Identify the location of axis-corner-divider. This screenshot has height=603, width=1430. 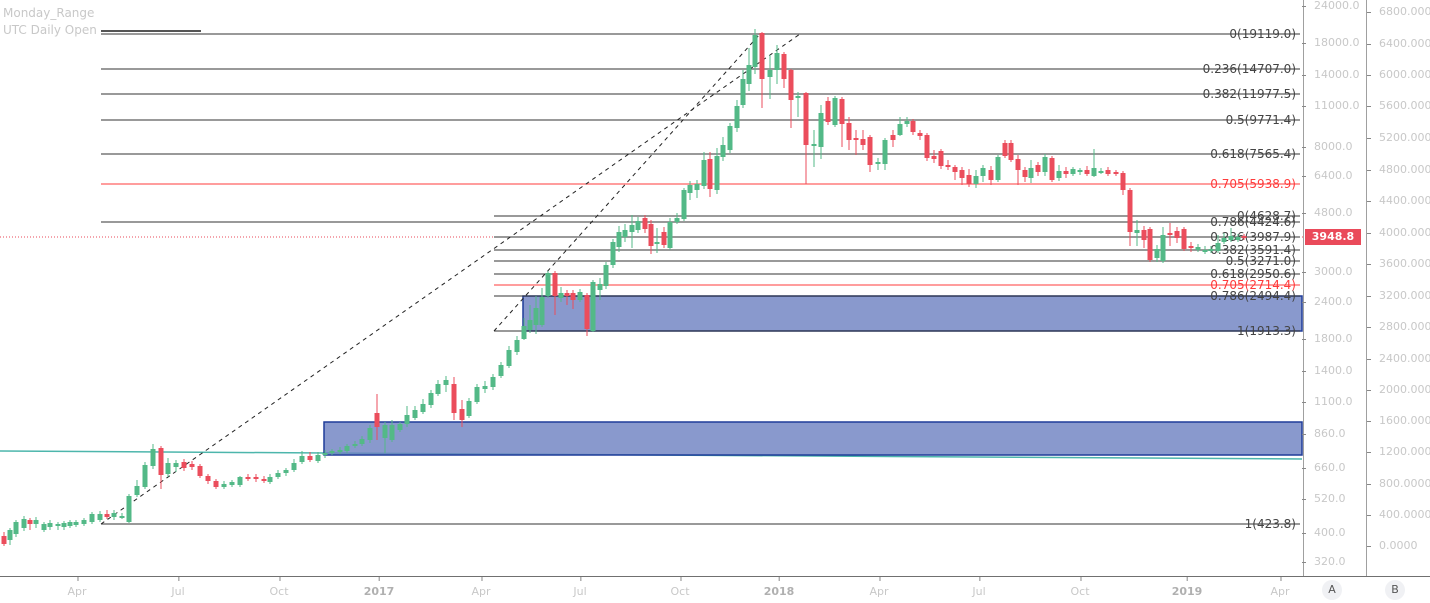
(1366, 576).